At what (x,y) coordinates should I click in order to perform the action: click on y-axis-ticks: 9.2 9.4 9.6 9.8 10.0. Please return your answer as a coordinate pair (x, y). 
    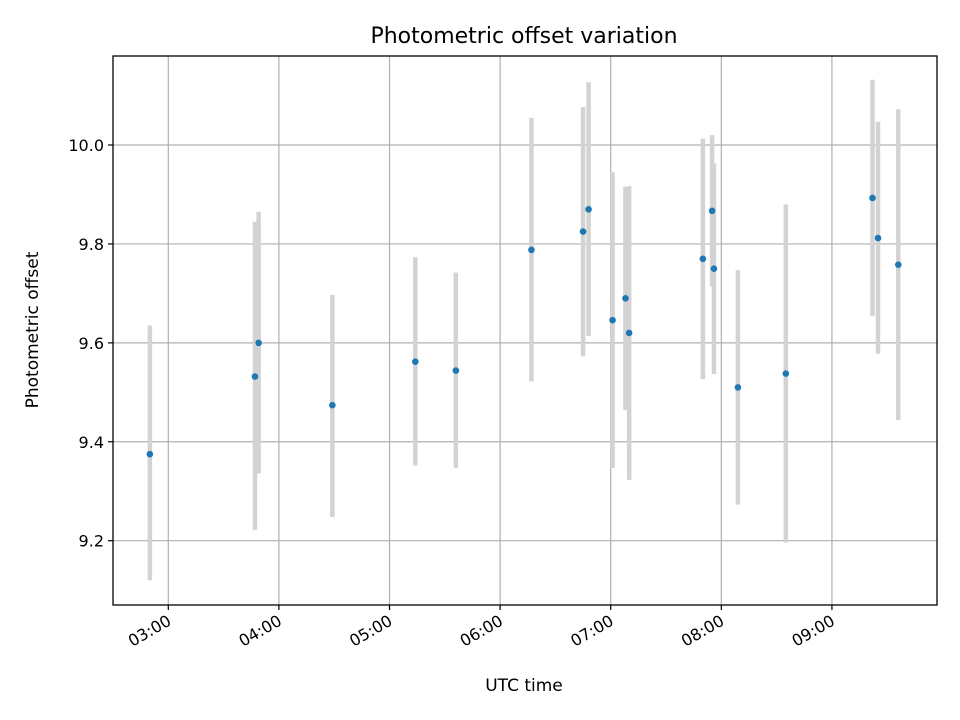
    Looking at the image, I should click on (90, 343).